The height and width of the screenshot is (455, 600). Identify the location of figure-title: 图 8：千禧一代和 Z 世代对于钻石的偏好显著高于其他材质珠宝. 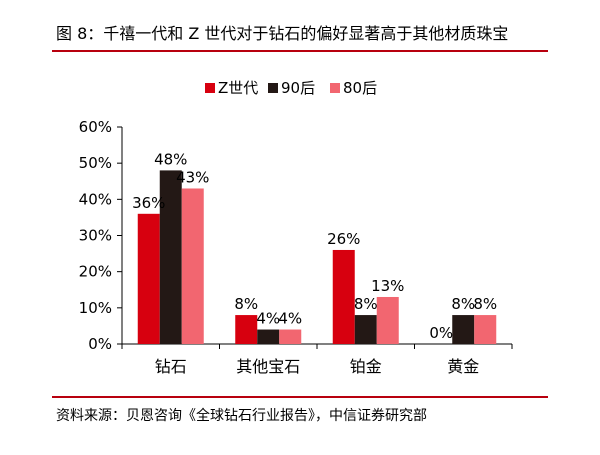
(282, 33).